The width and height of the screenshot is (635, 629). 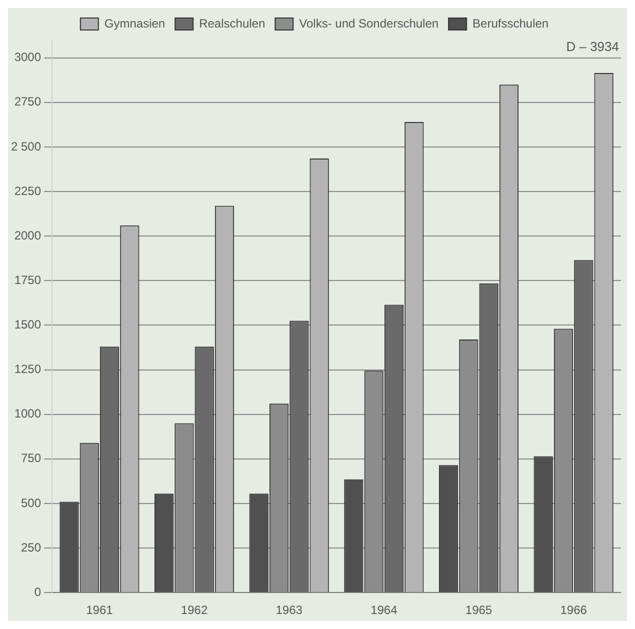 What do you see at coordinates (232, 23) in the screenshot?
I see `legend-label: Realschulen` at bounding box center [232, 23].